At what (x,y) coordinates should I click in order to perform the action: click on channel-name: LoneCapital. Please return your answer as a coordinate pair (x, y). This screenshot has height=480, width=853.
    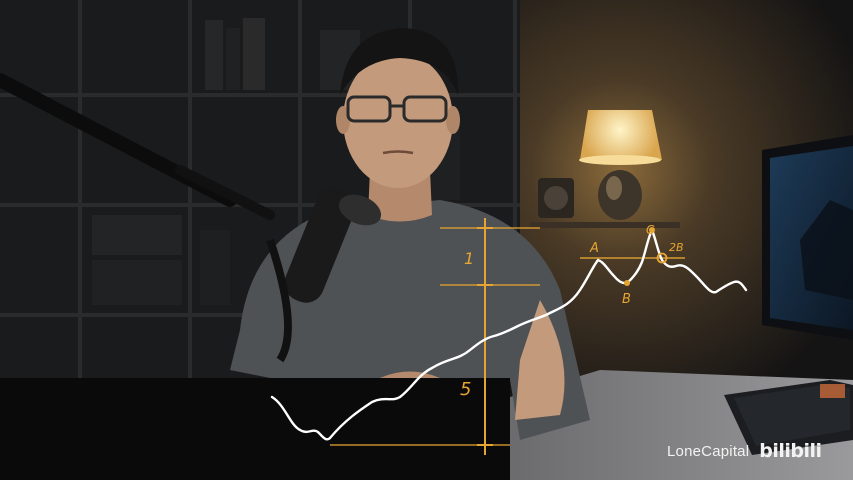
    Looking at the image, I should click on (708, 451).